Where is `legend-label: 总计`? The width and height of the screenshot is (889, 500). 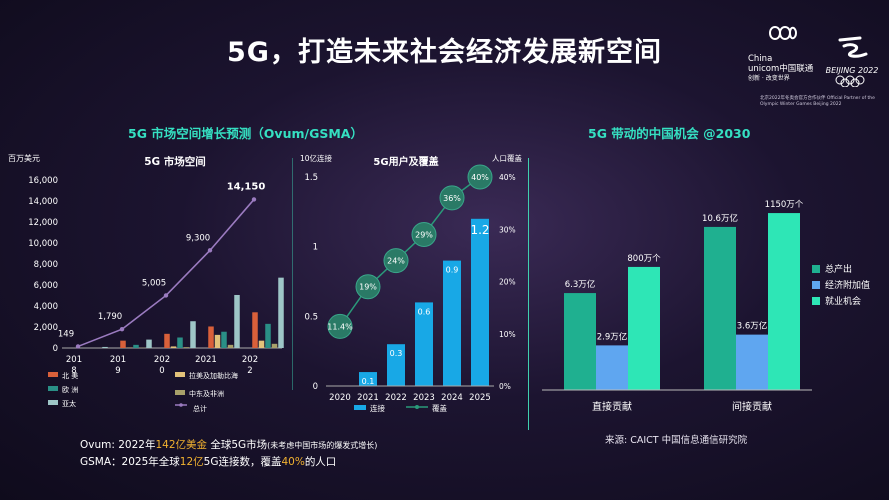
legend-label: 总计 is located at coordinates (200, 408).